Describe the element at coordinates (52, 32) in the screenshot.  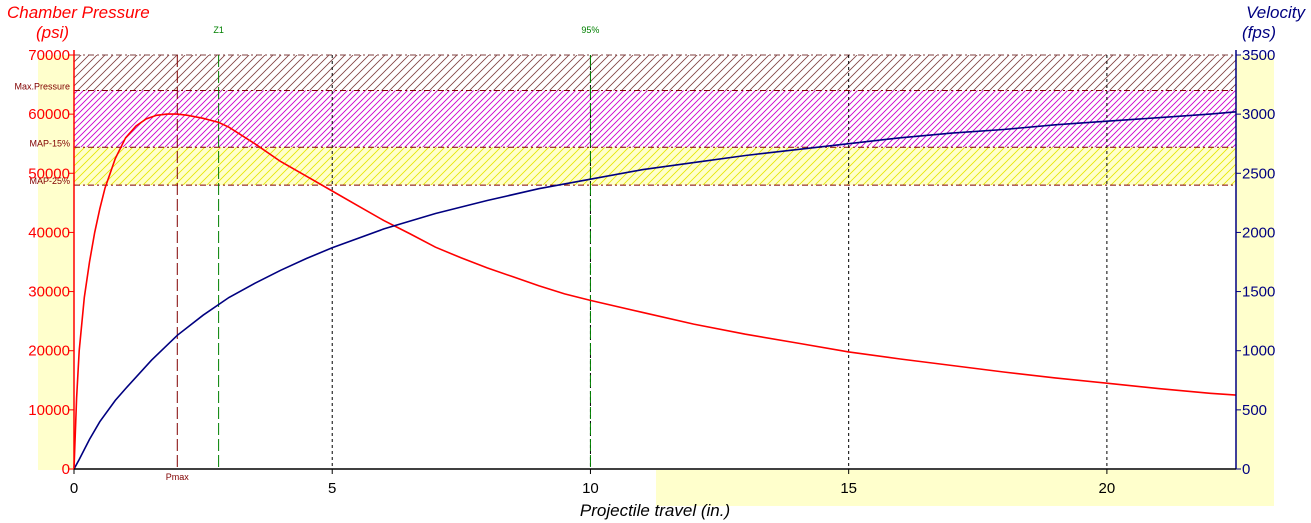
I see `left-axis-title-line2: (psi)` at that location.